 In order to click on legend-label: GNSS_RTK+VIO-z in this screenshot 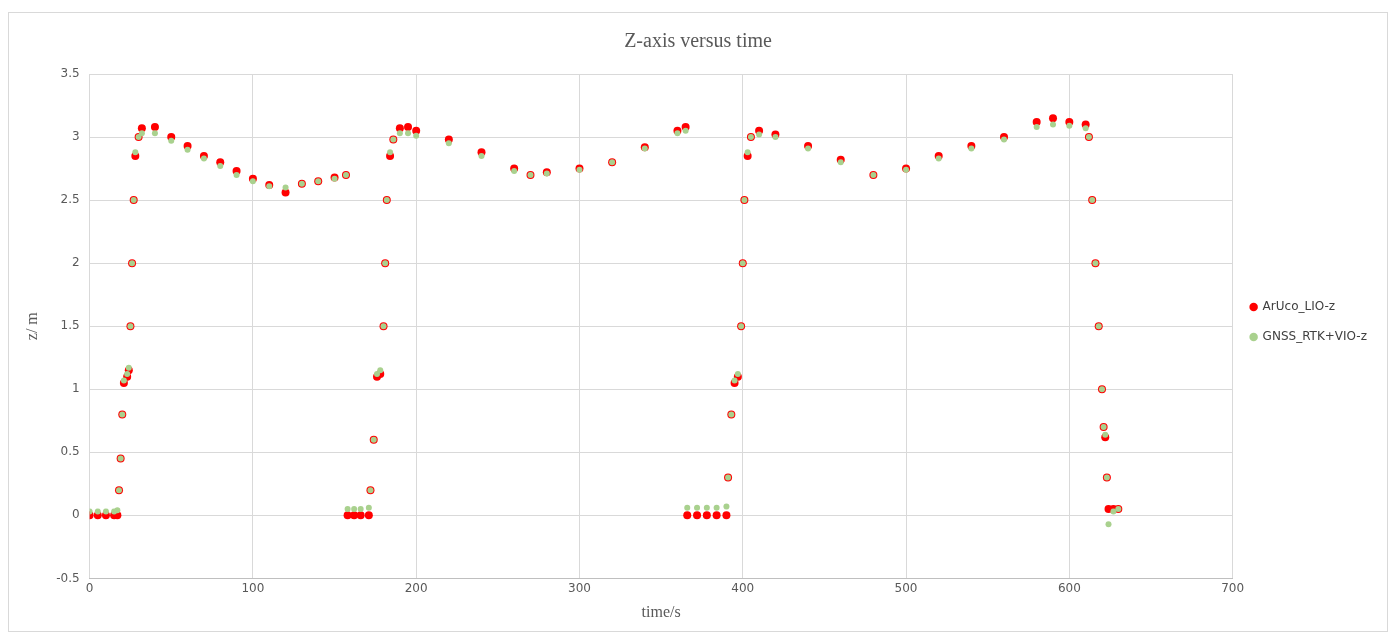, I will do `click(1315, 336)`.